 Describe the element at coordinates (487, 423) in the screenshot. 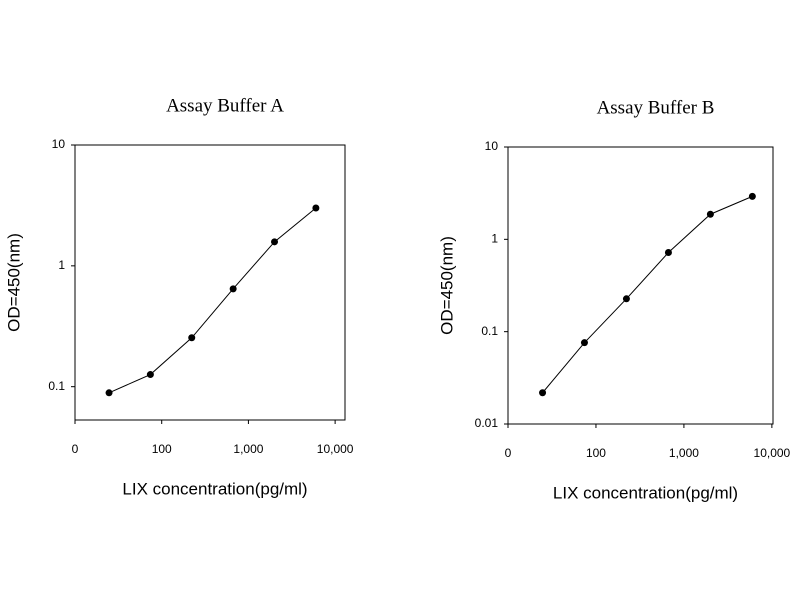

I see `y-tick-label: 0.01` at that location.